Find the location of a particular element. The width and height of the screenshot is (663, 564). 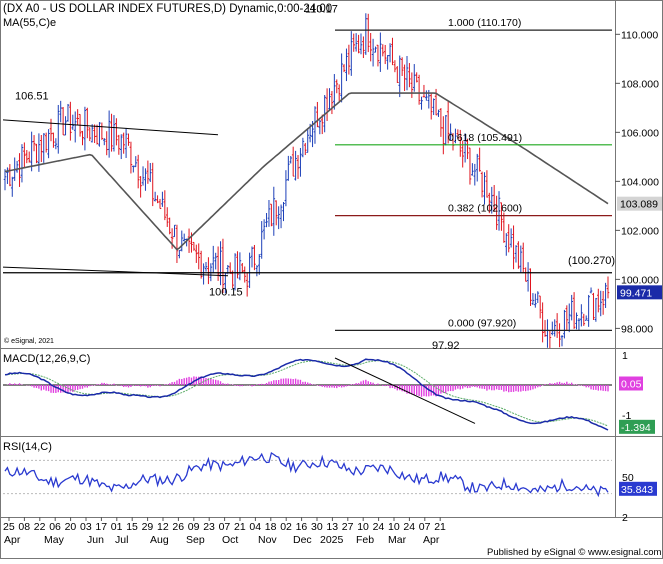

time-day-label: 27 is located at coordinates (348, 527).